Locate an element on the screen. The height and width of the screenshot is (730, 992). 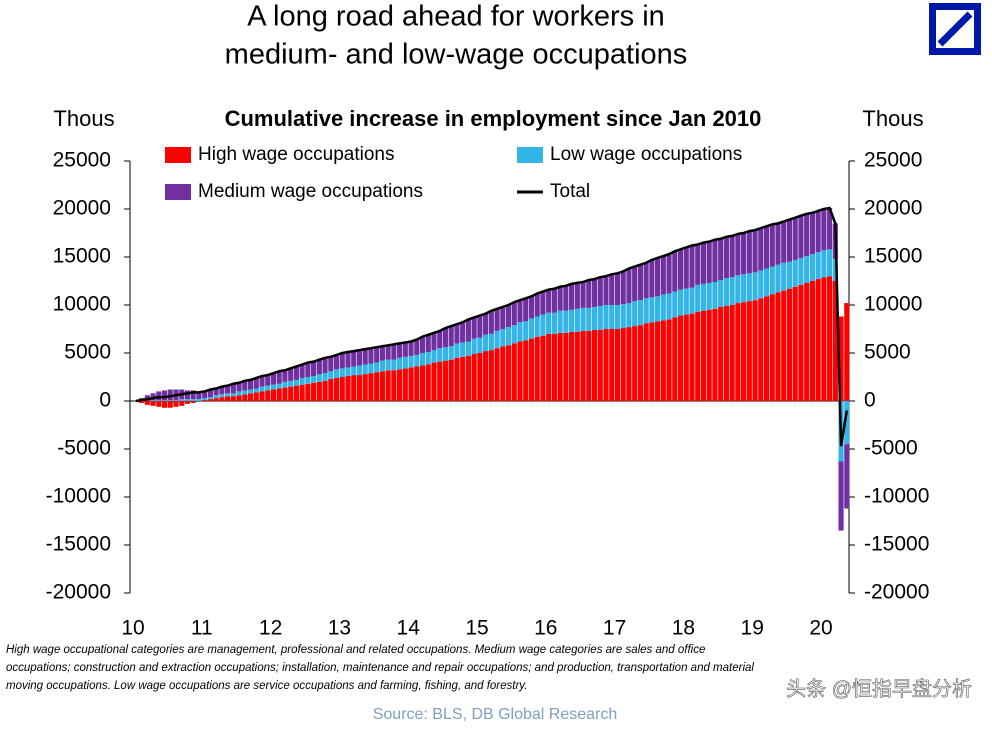
legend-label: Medium wage occupations is located at coordinates (310, 191).